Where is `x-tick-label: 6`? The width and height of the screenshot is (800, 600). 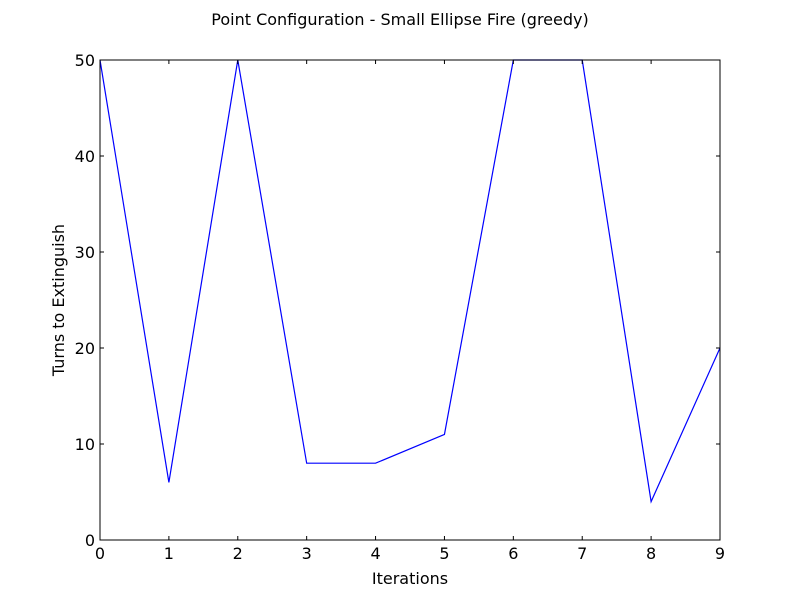 x-tick-label: 6 is located at coordinates (513, 553).